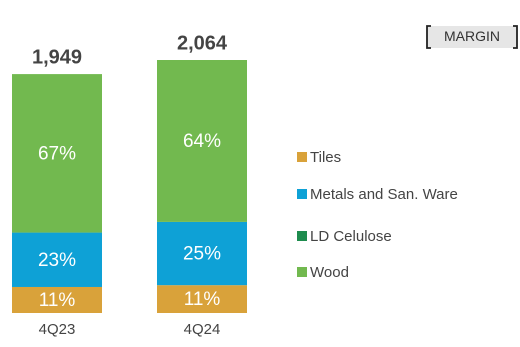  What do you see at coordinates (384, 194) in the screenshot?
I see `legend-label: Metals and San. Ware` at bounding box center [384, 194].